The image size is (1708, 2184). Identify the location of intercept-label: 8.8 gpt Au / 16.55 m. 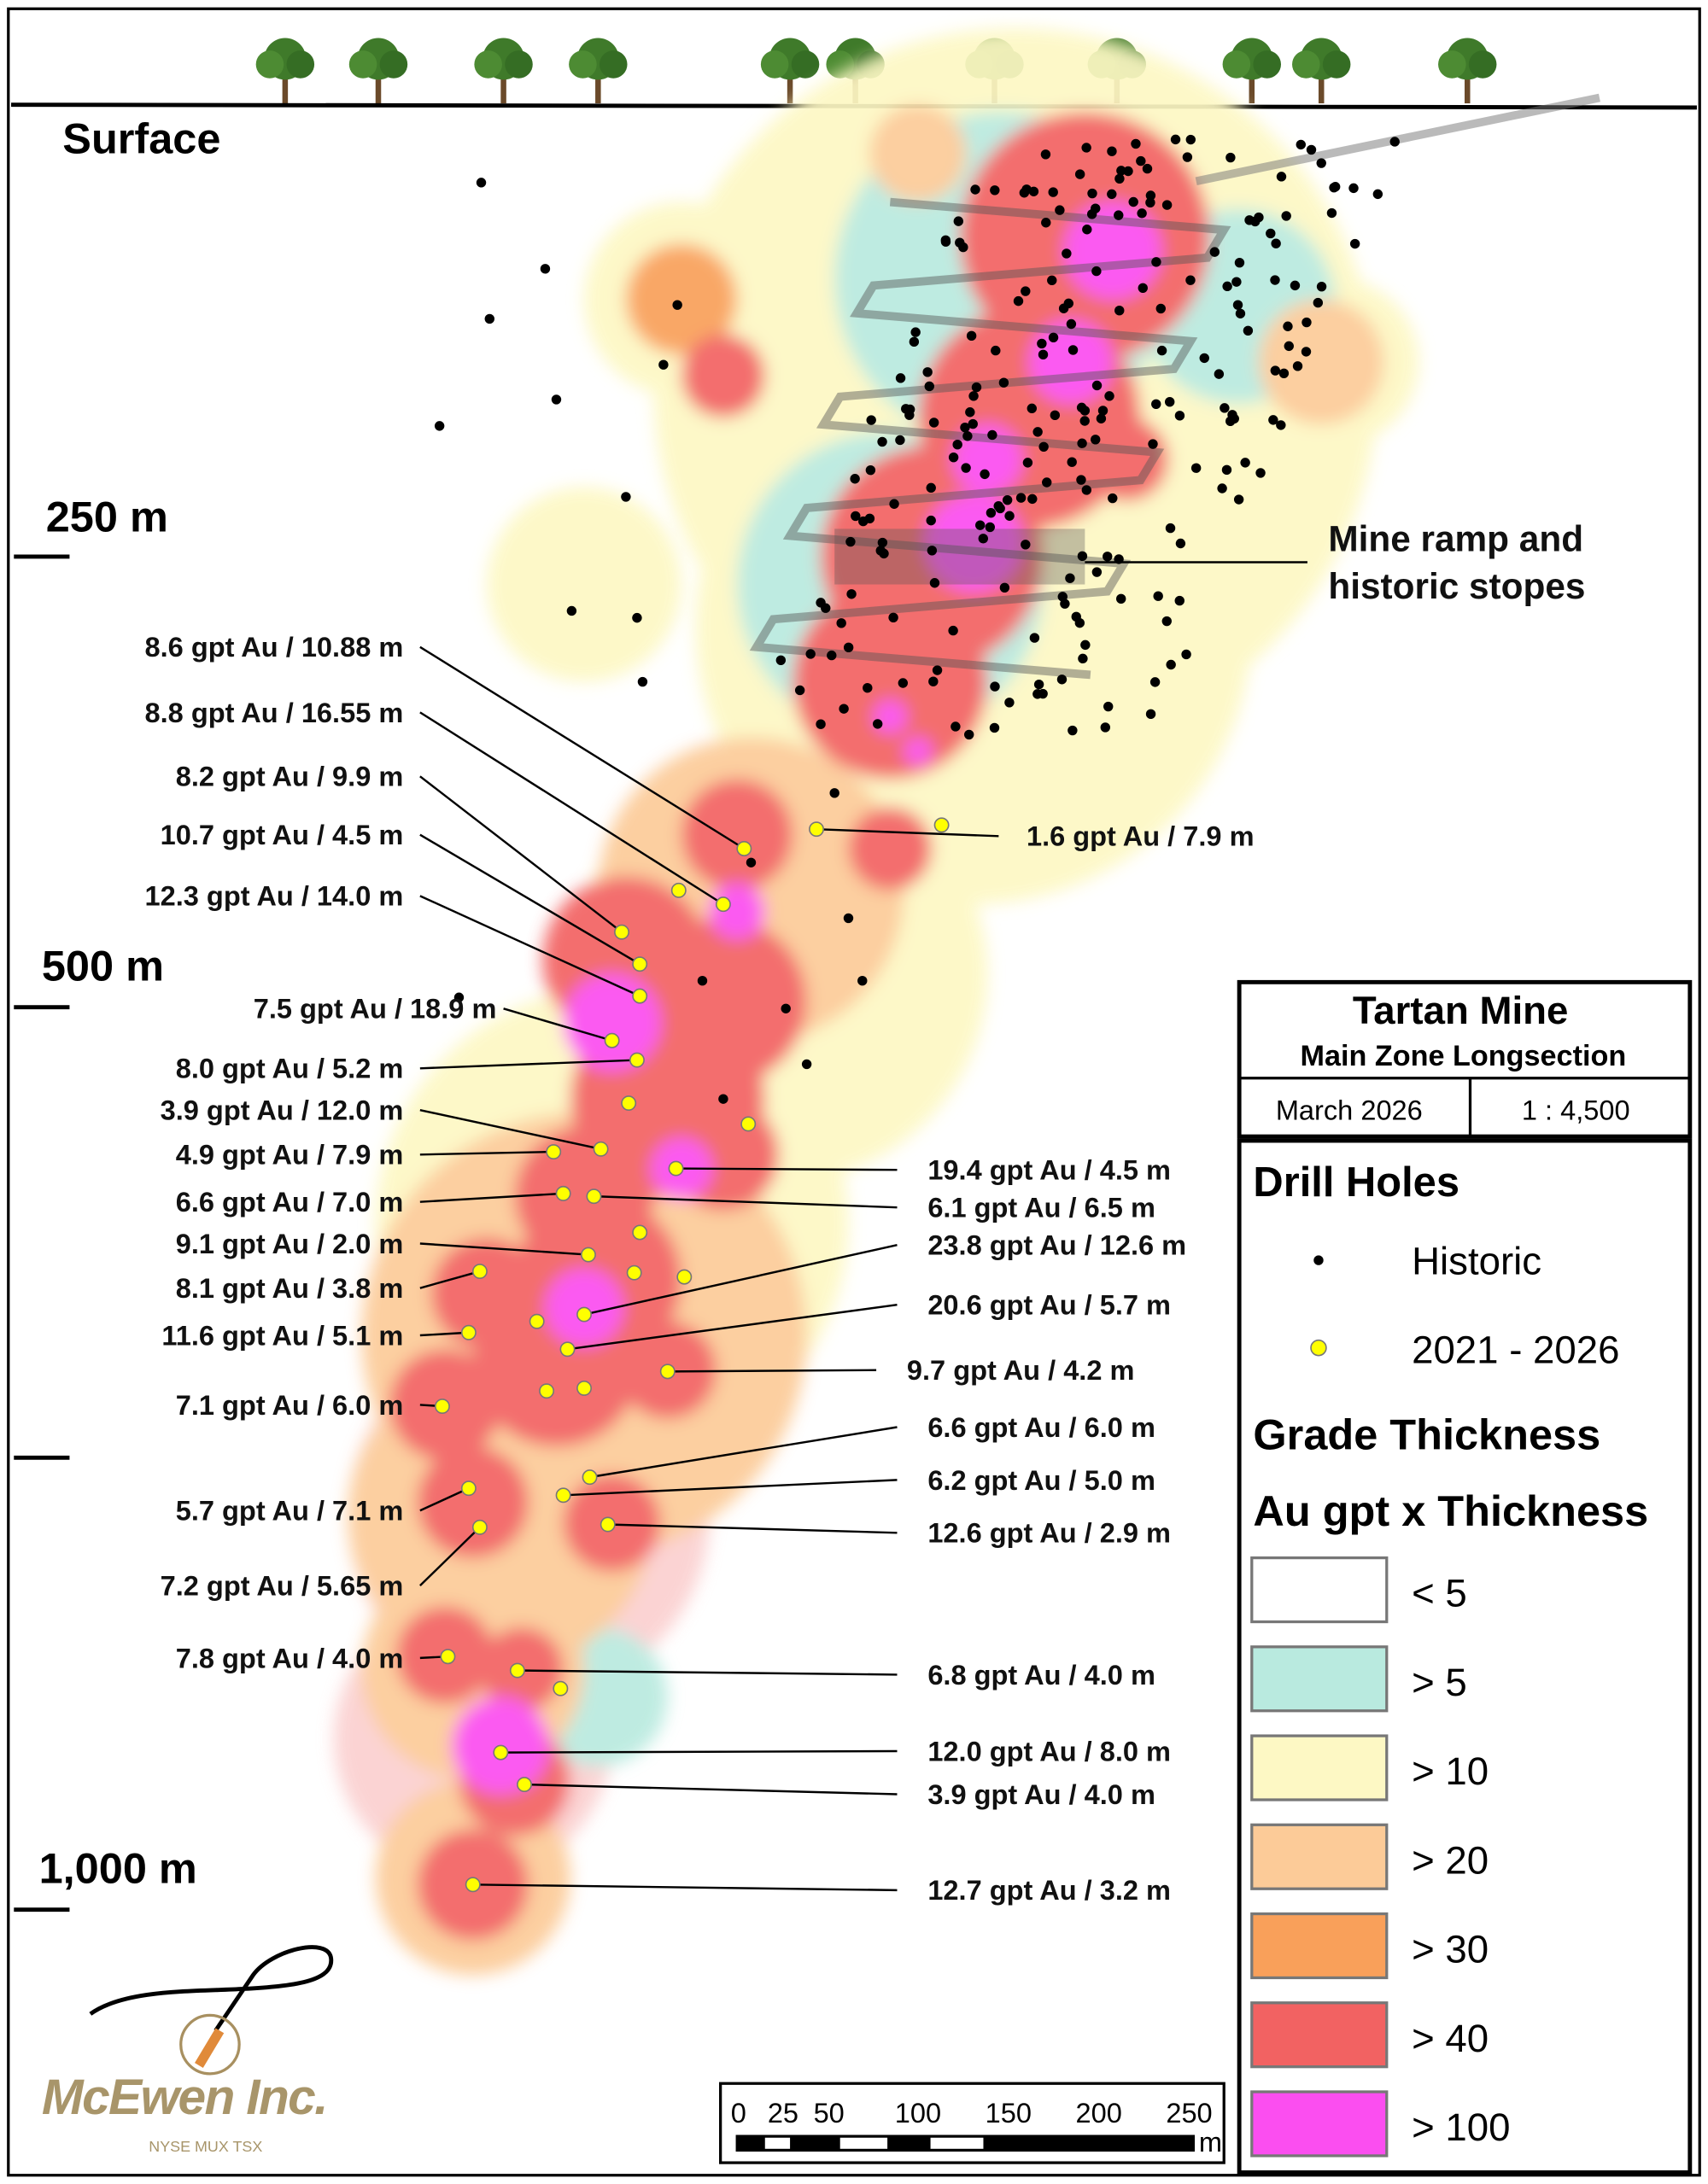
(274, 713).